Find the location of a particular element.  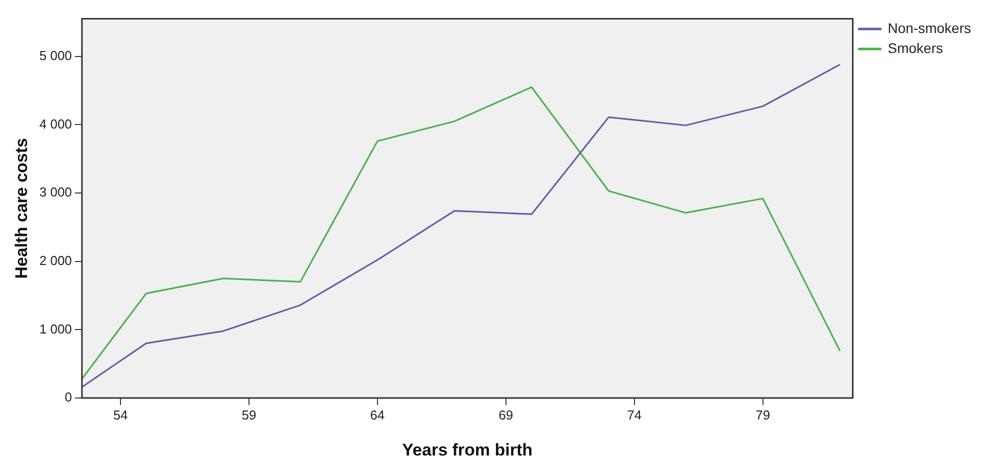

x-tick-label: 74 is located at coordinates (634, 414).